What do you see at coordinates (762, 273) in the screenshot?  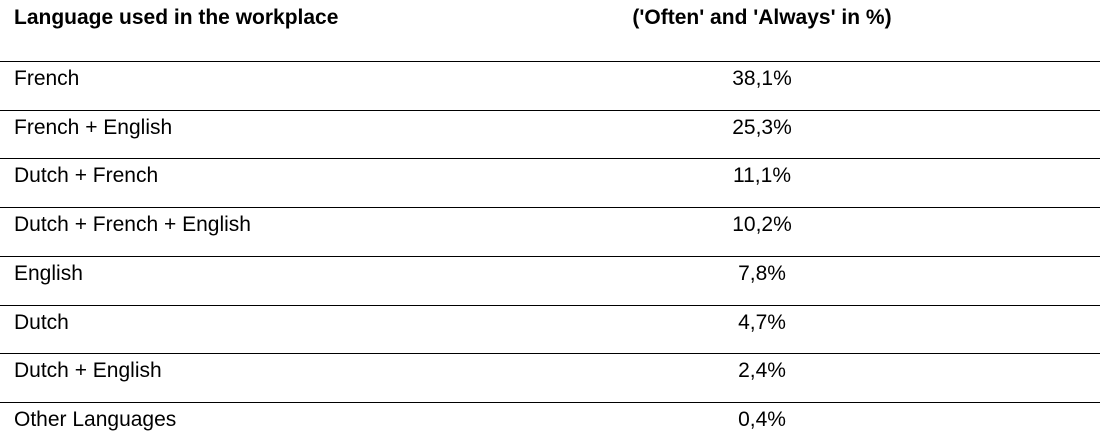 I see `percent-cell: 7,8%` at bounding box center [762, 273].